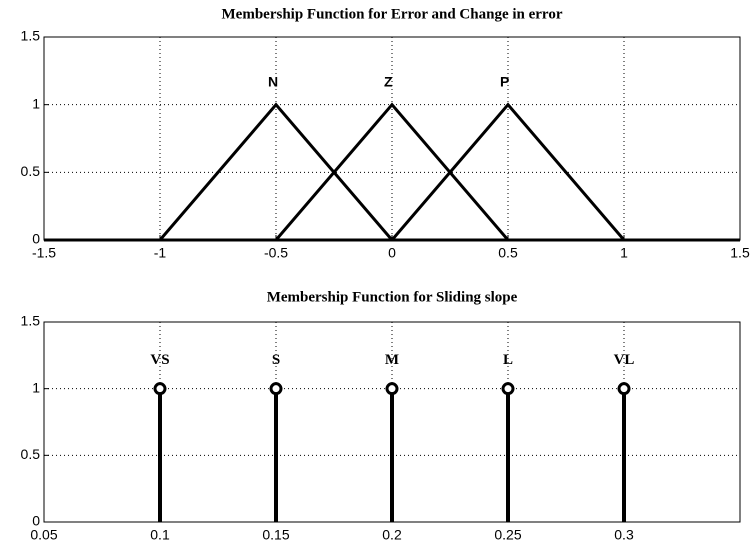 The width and height of the screenshot is (754, 550). Describe the element at coordinates (624, 535) in the screenshot. I see `x-tick-label: 0.3` at that location.